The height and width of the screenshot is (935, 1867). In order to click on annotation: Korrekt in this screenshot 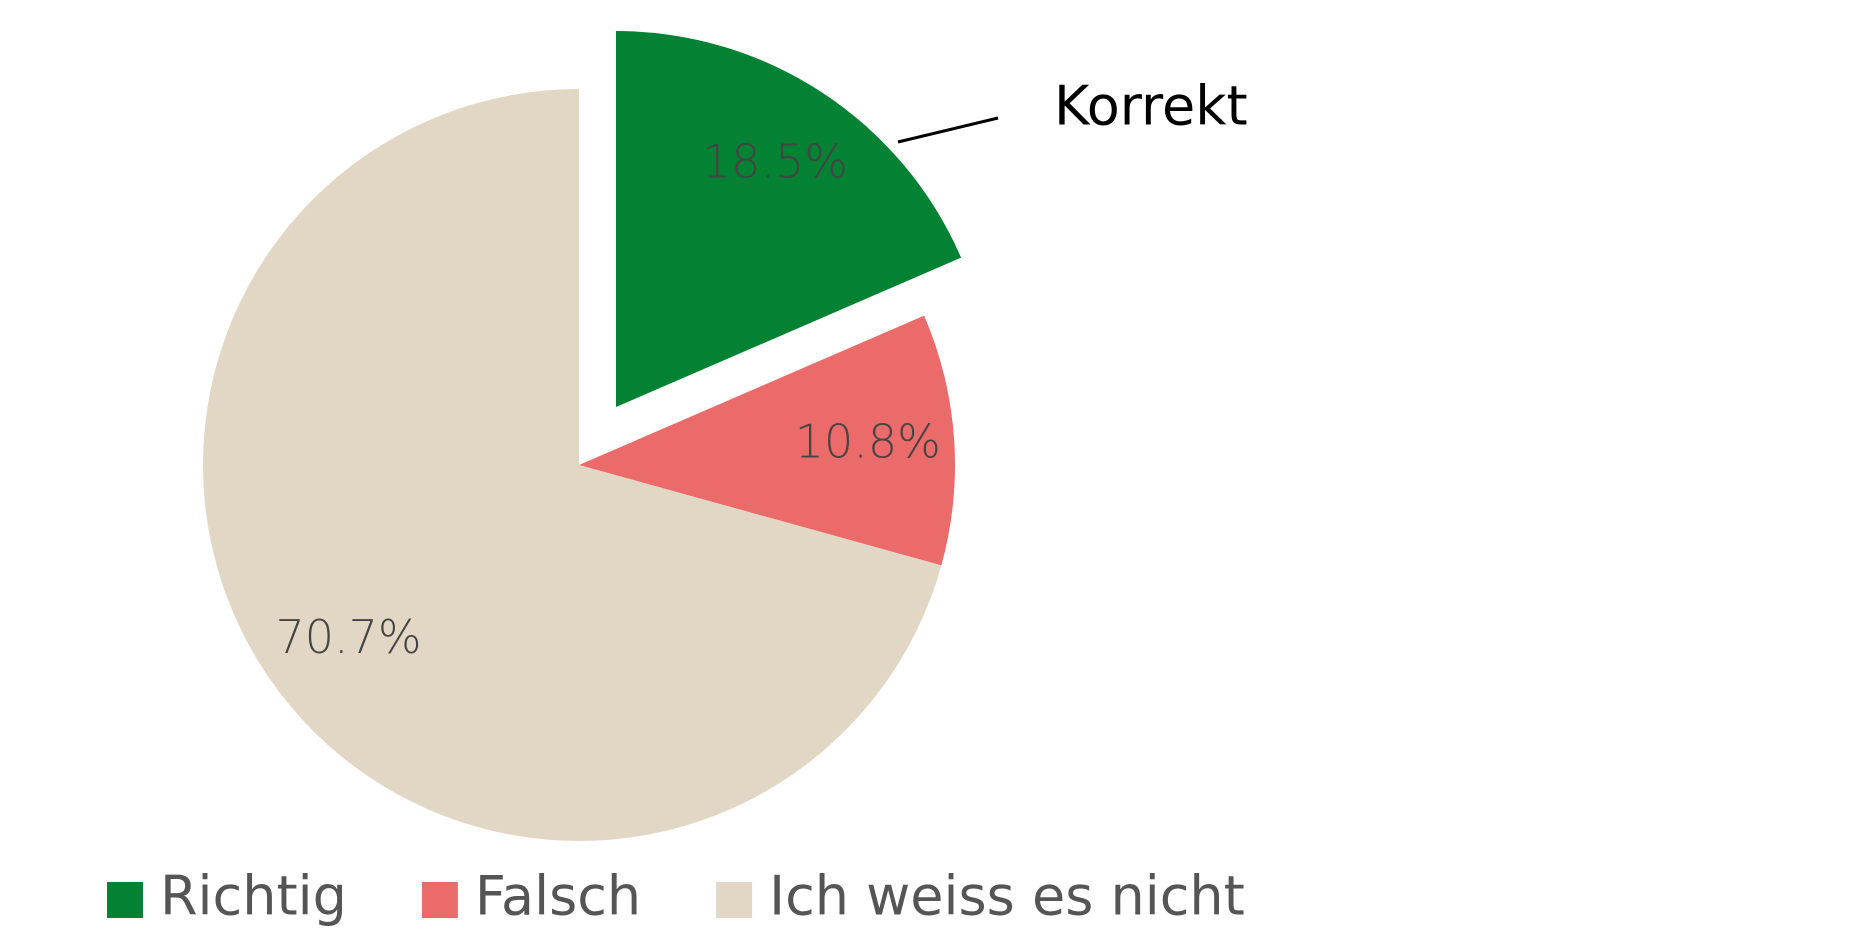, I will do `click(1151, 106)`.